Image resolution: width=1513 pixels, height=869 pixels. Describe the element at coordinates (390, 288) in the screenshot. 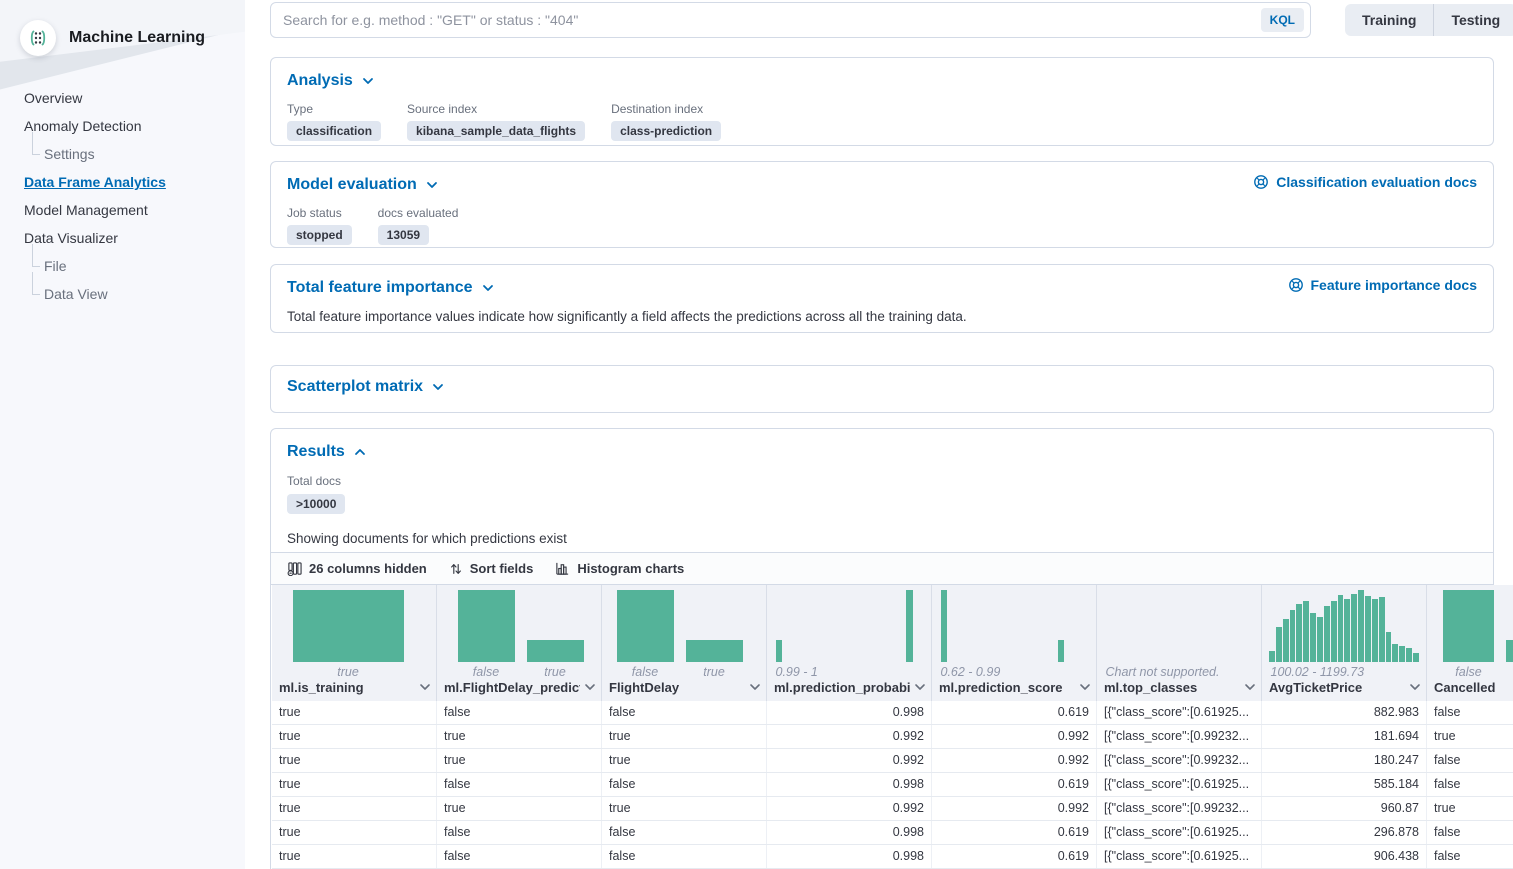

I see `feature-importance-accordion-toggle: Total feature importance` at that location.